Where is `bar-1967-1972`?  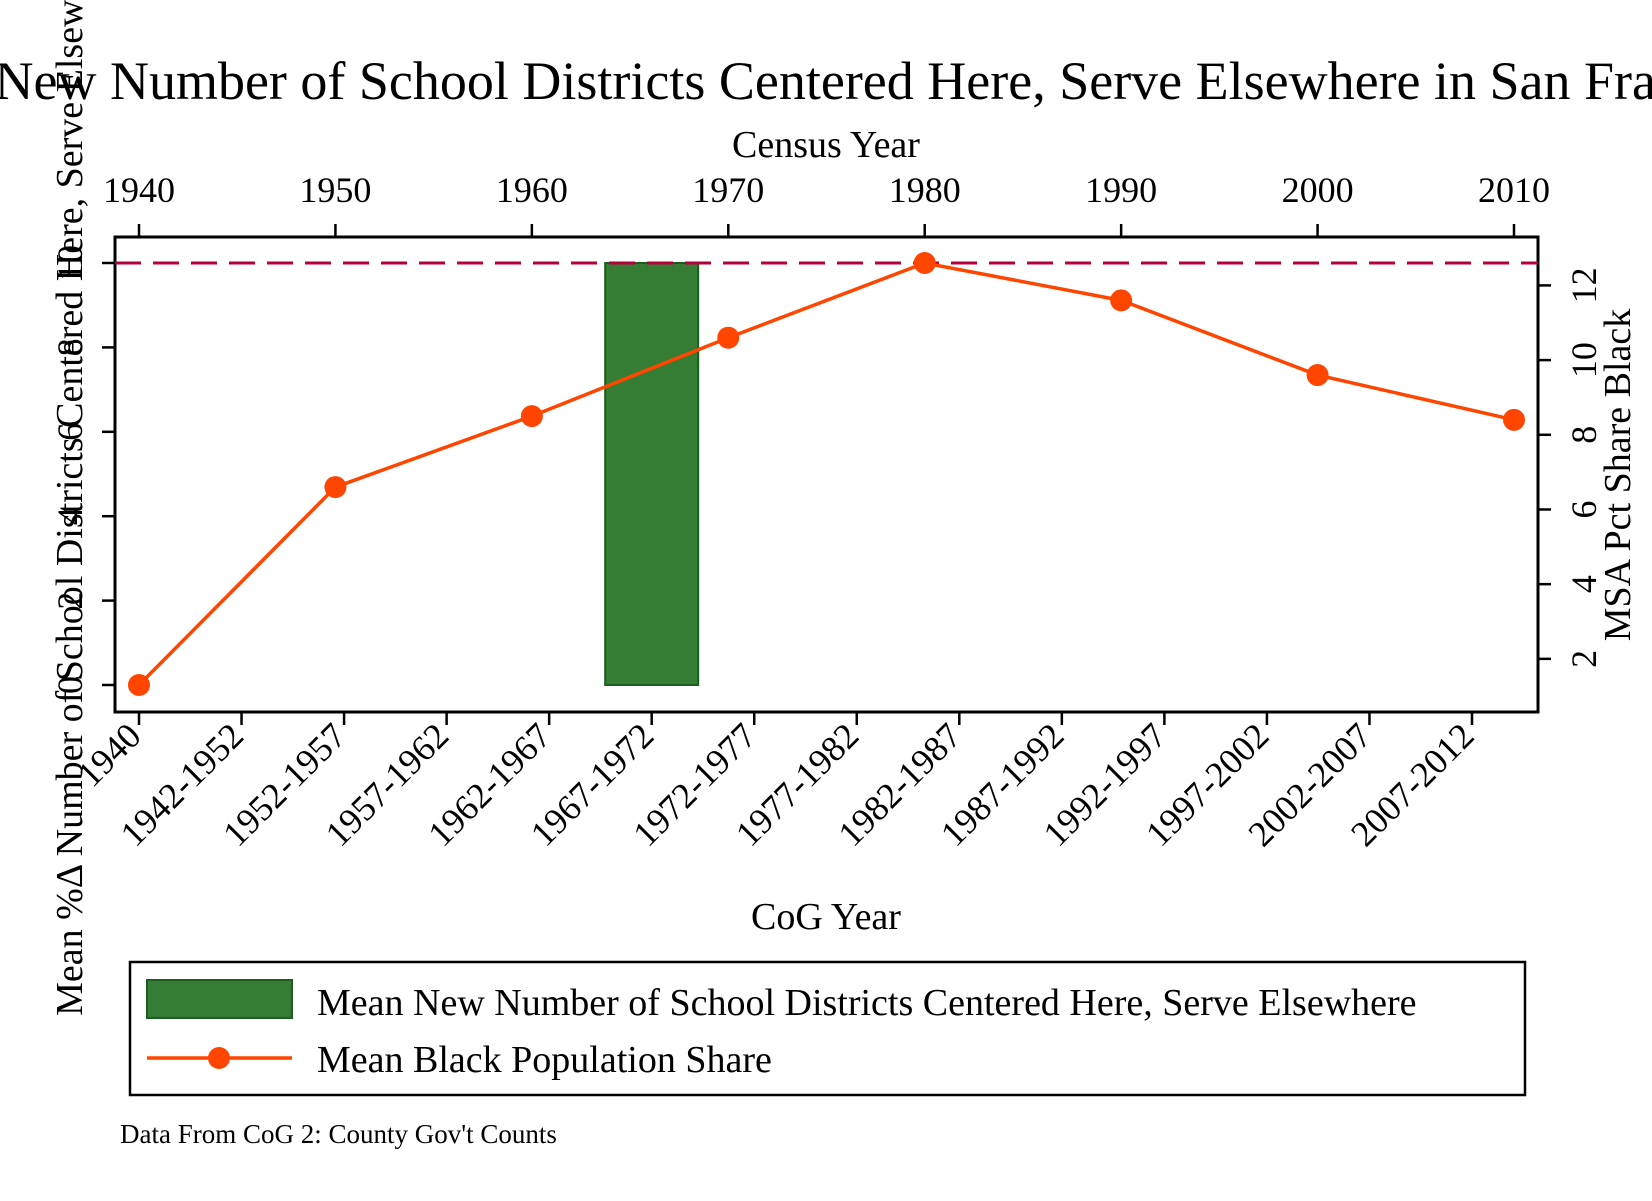
bar-1967-1972 is located at coordinates (652, 474).